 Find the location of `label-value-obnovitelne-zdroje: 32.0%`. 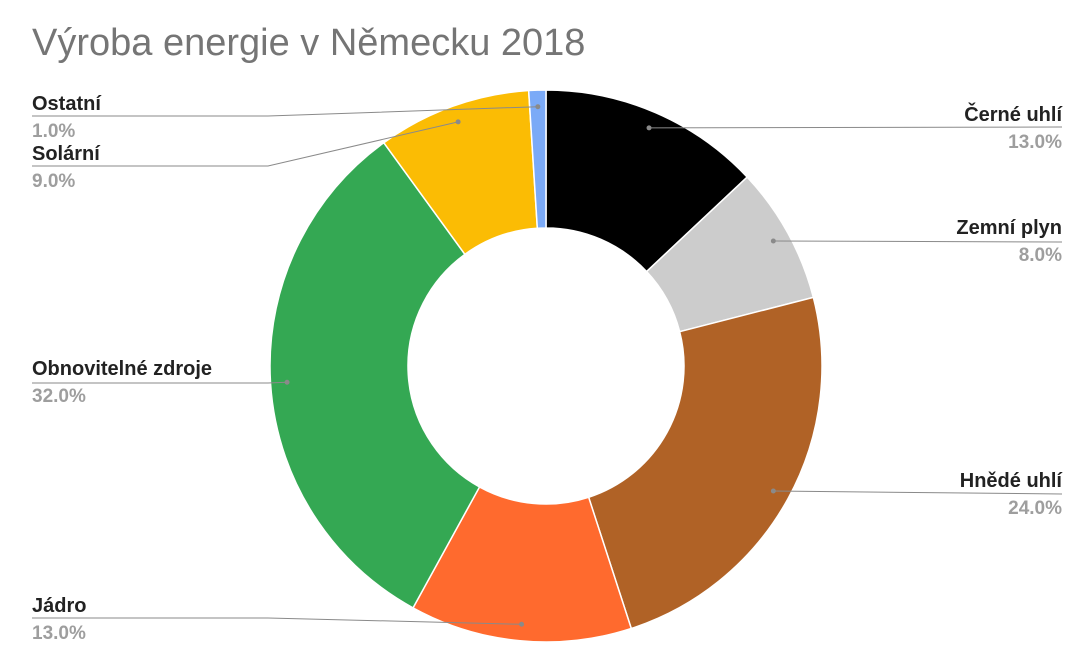

label-value-obnovitelne-zdroje: 32.0% is located at coordinates (59, 396).